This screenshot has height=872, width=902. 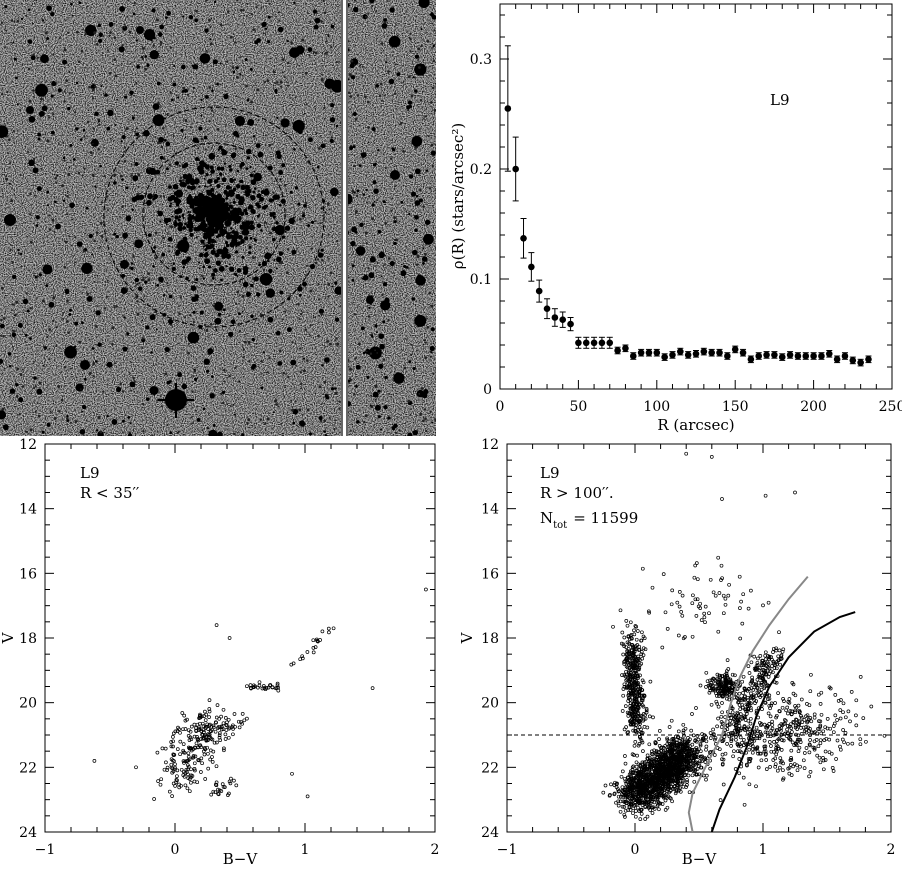 I want to click on sky-star-1984, so click(x=175, y=186).